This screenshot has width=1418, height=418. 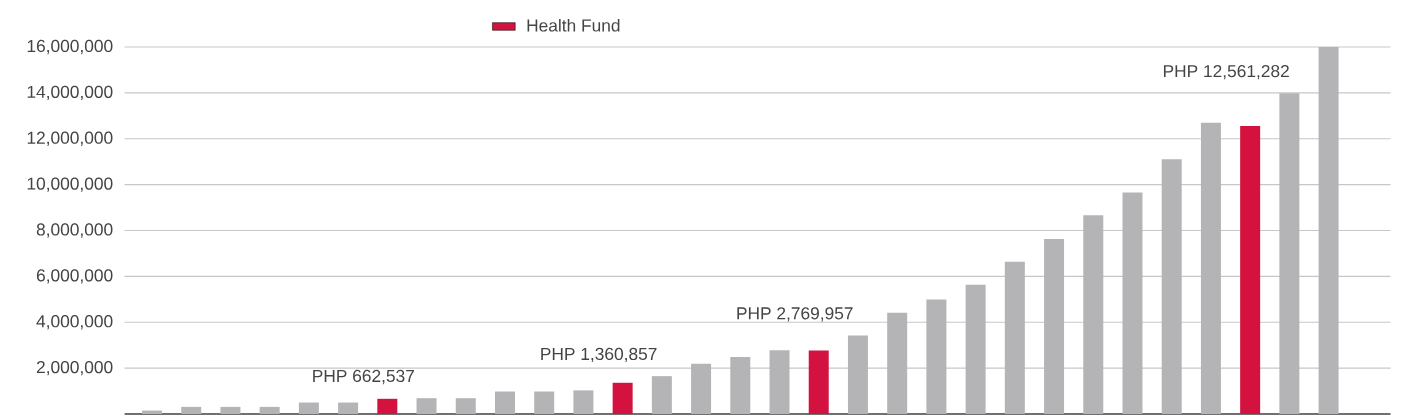 I want to click on y-tick-label: 4,000,000, so click(x=74, y=322).